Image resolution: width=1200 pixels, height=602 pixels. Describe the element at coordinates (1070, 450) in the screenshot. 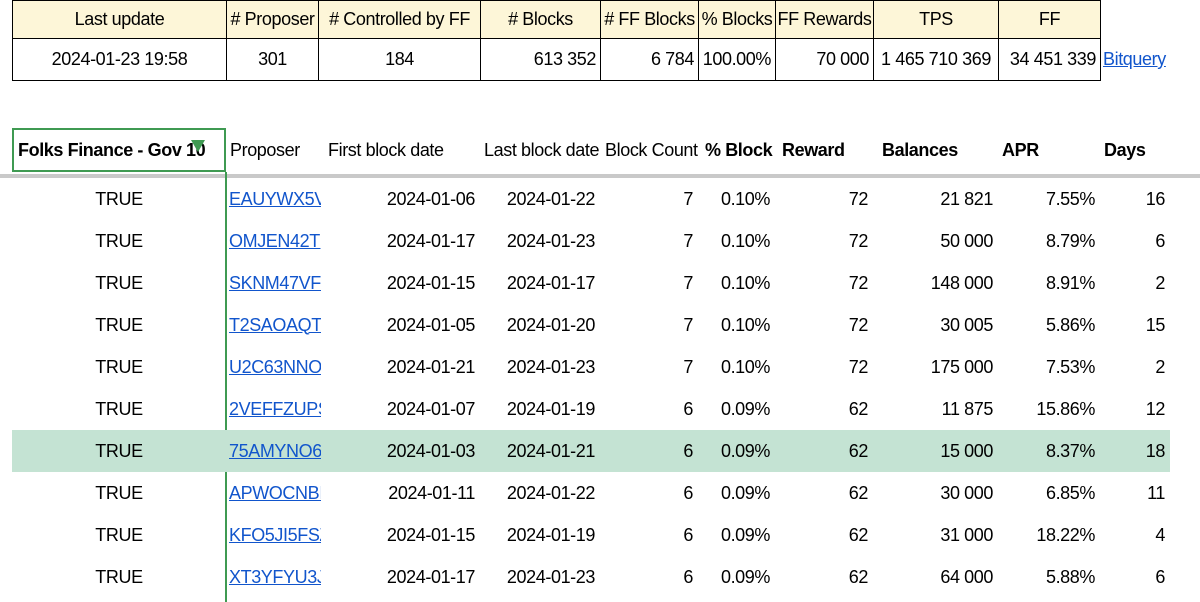

I see `cell: 8.37%` at that location.